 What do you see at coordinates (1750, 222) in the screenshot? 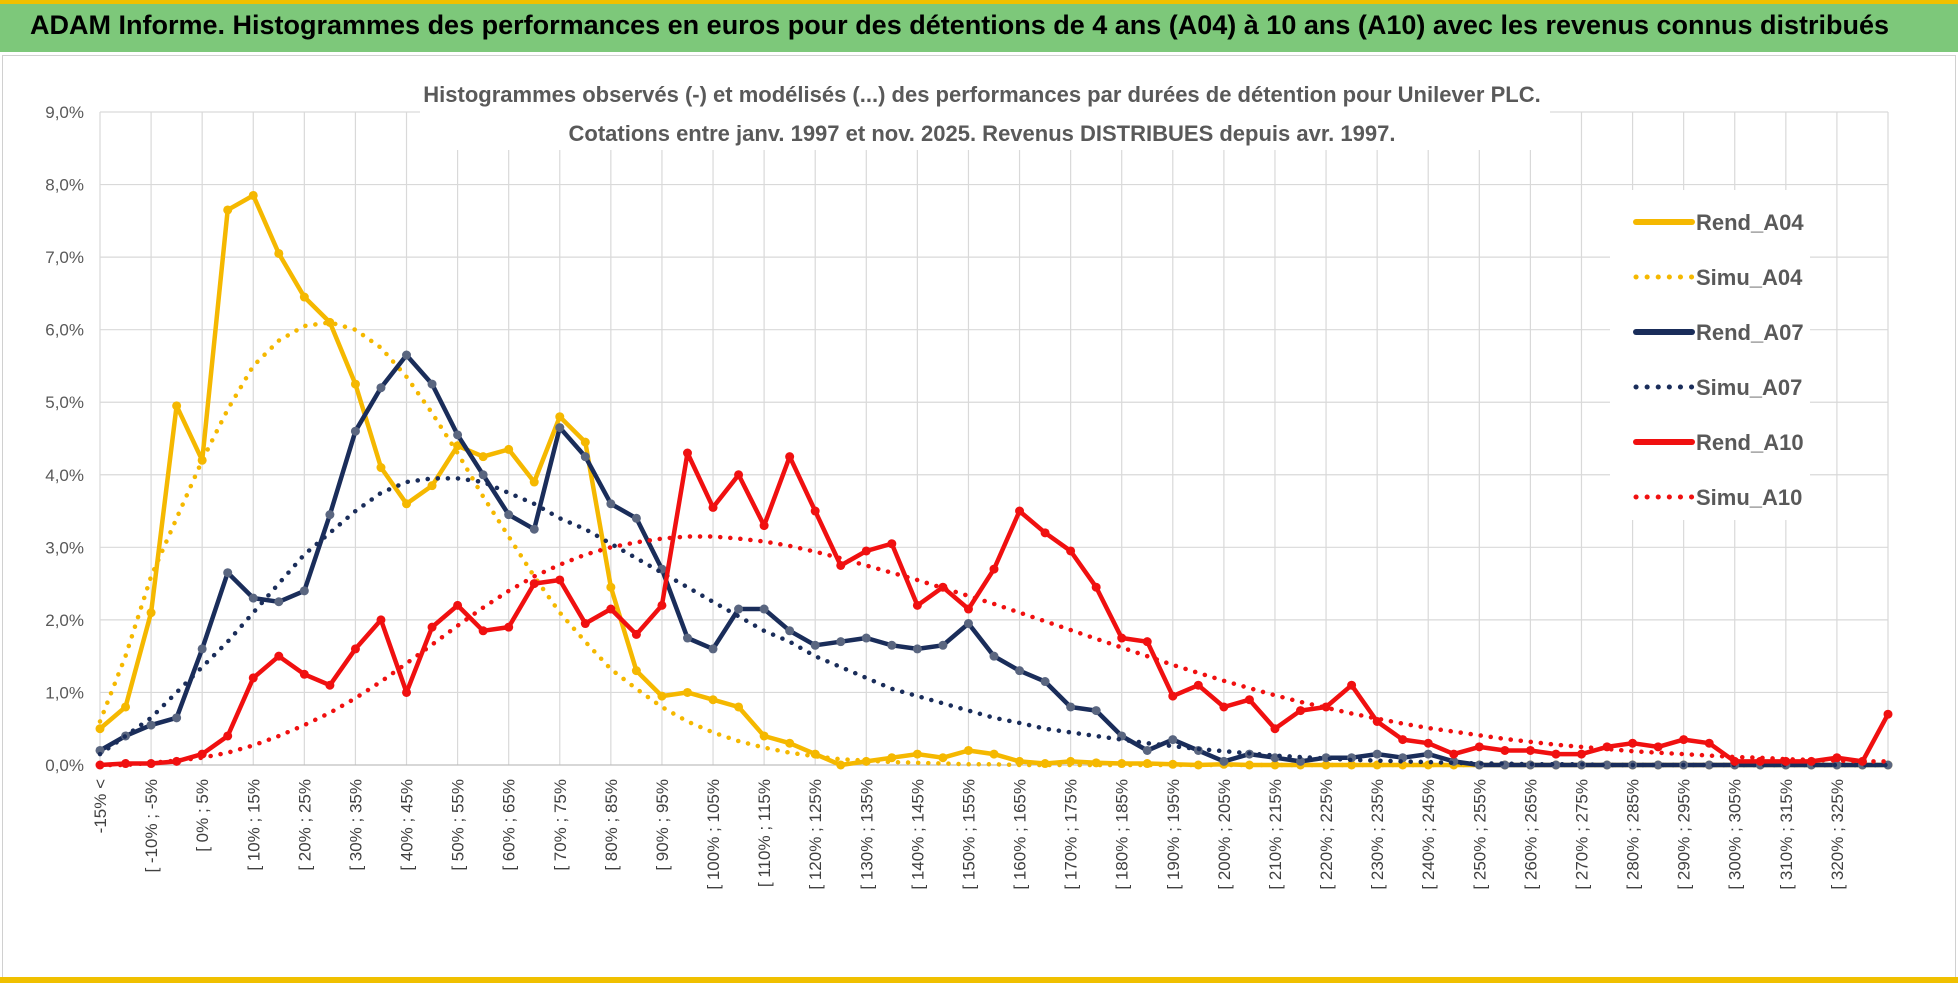
I see `legend-label: Rend_A04` at bounding box center [1750, 222].